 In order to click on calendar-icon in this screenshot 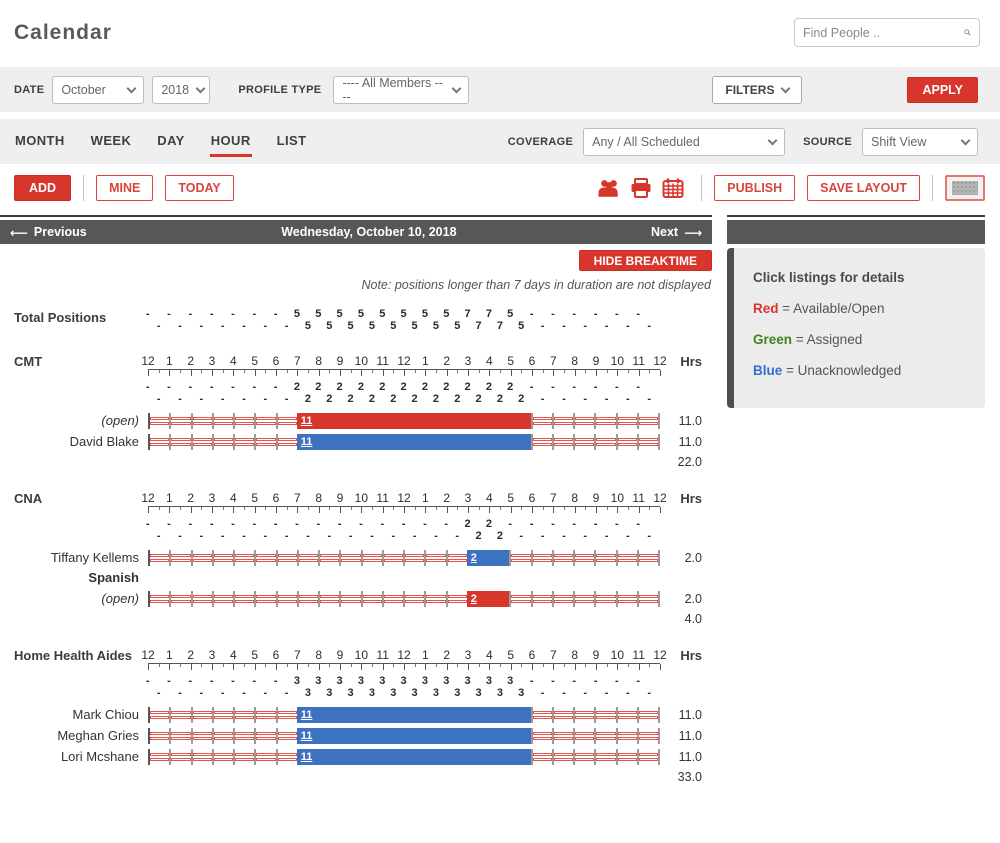, I will do `click(673, 188)`.